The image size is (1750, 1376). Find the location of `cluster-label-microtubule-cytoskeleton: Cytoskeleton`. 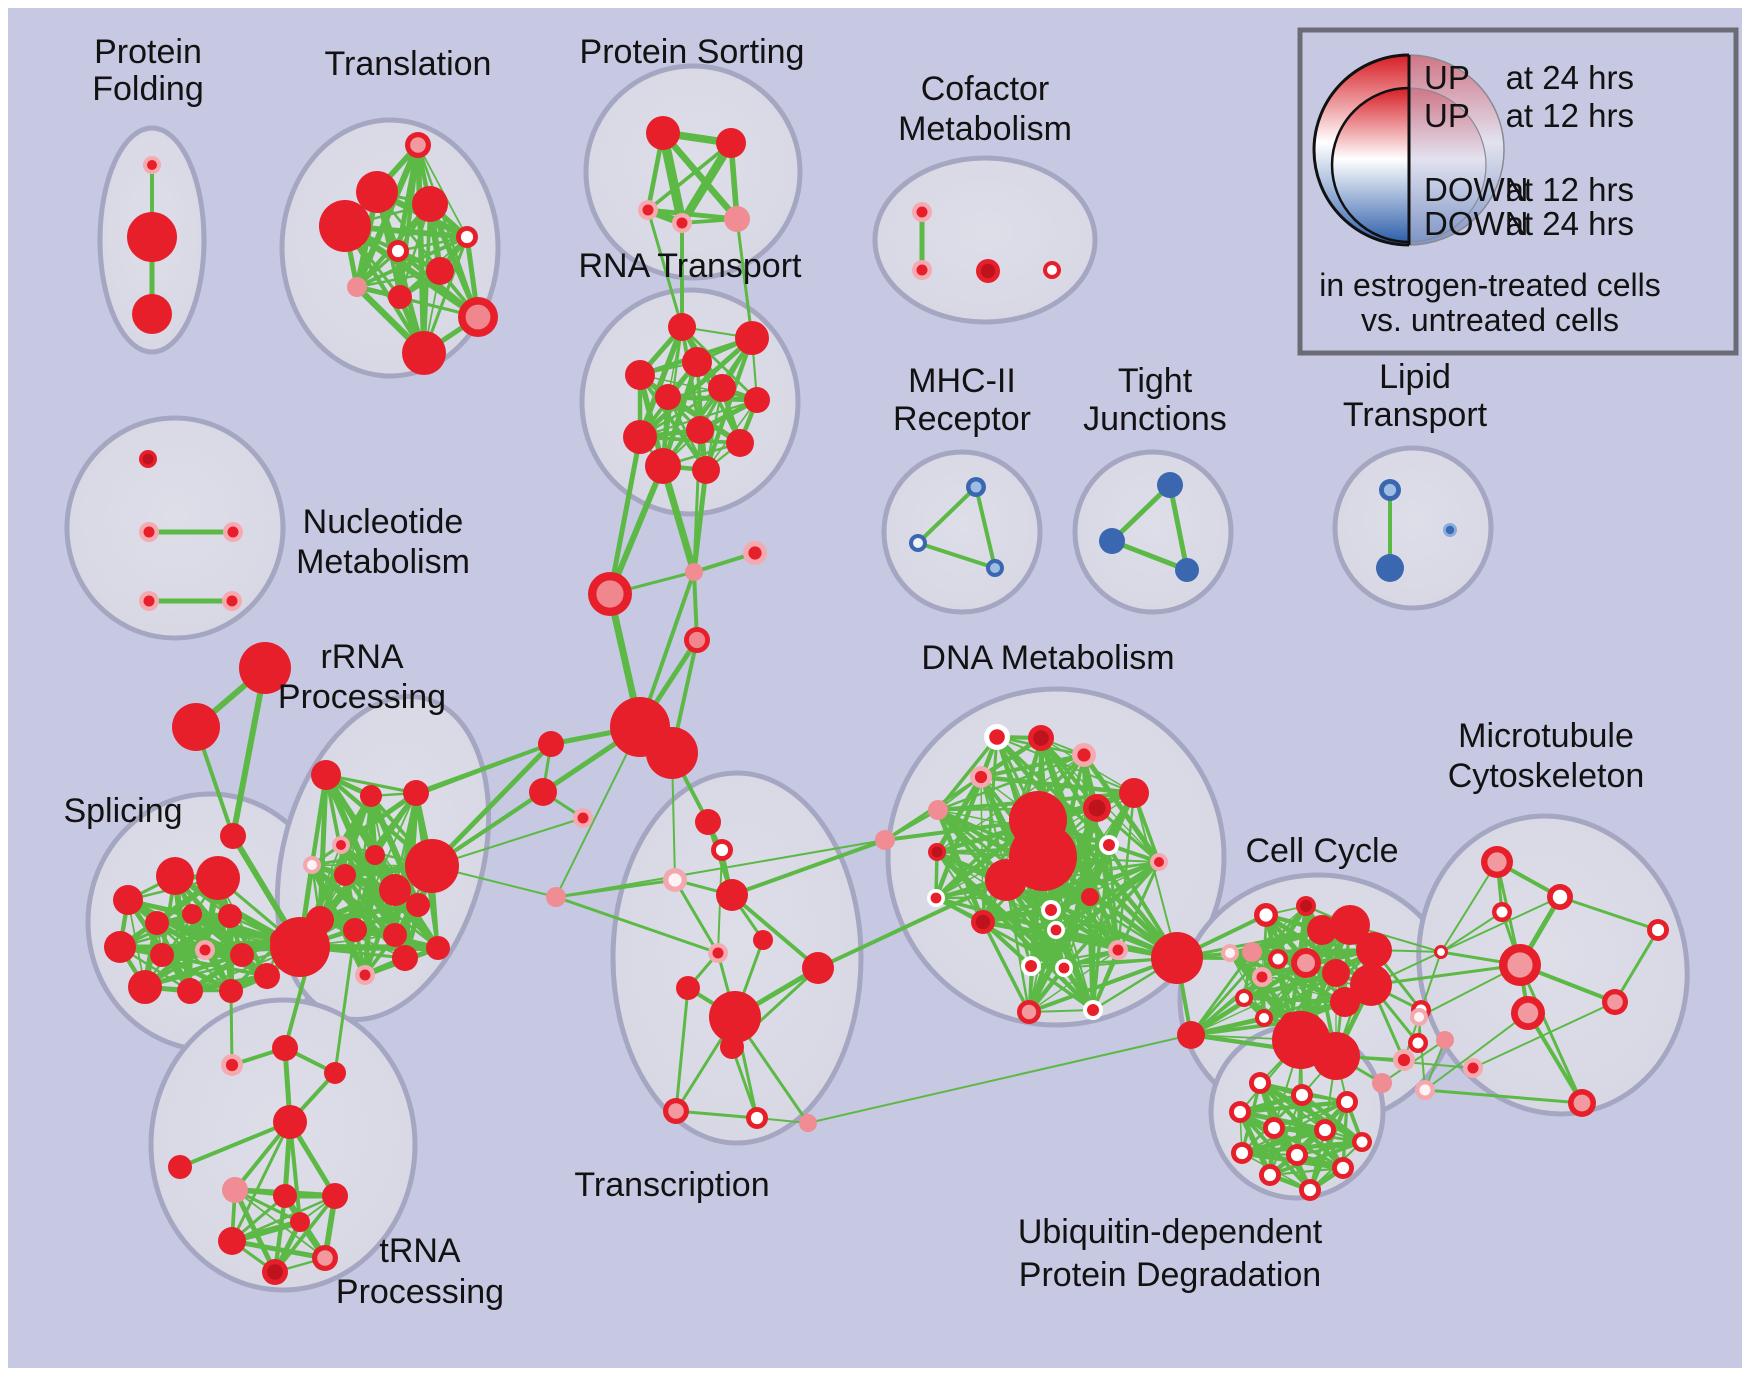

cluster-label-microtubule-cytoskeleton: Cytoskeleton is located at coordinates (1546, 776).